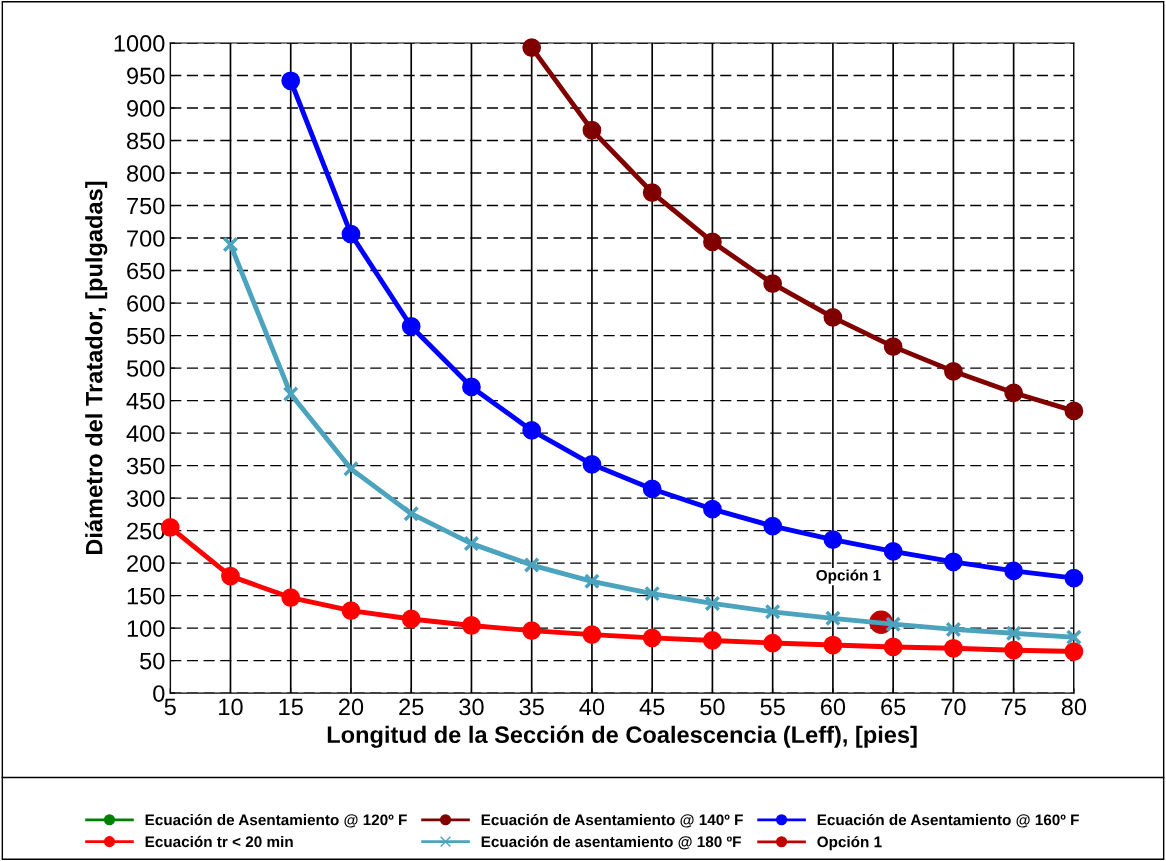 This screenshot has height=861, width=1166. Describe the element at coordinates (170, 707) in the screenshot. I see `x-tick-label: 5` at that location.